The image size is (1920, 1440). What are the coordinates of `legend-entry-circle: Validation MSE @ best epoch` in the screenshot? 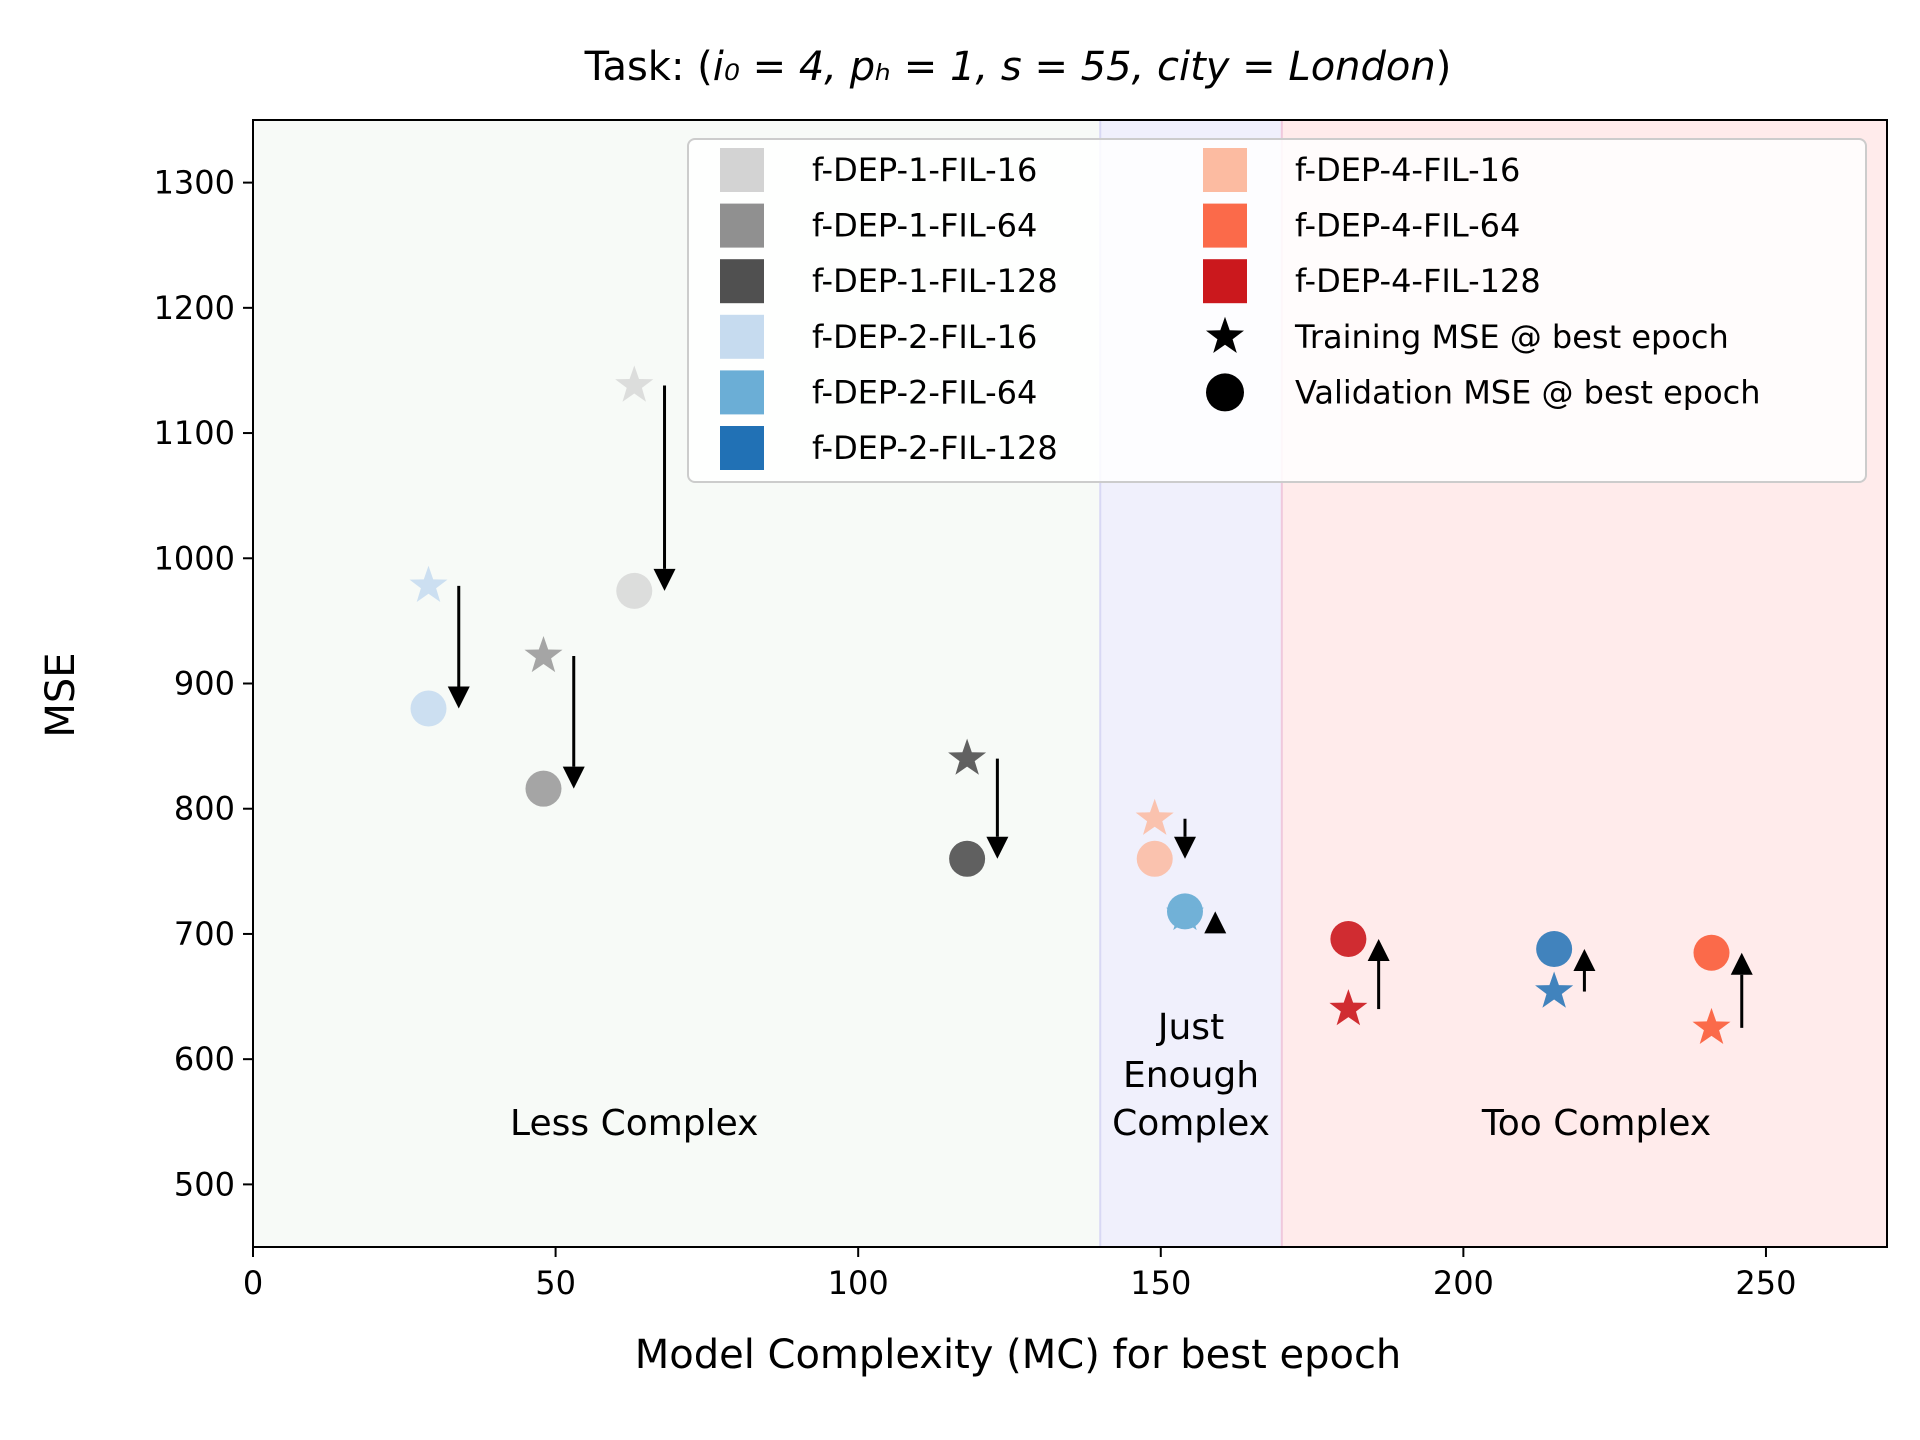 It's located at (1483, 392).